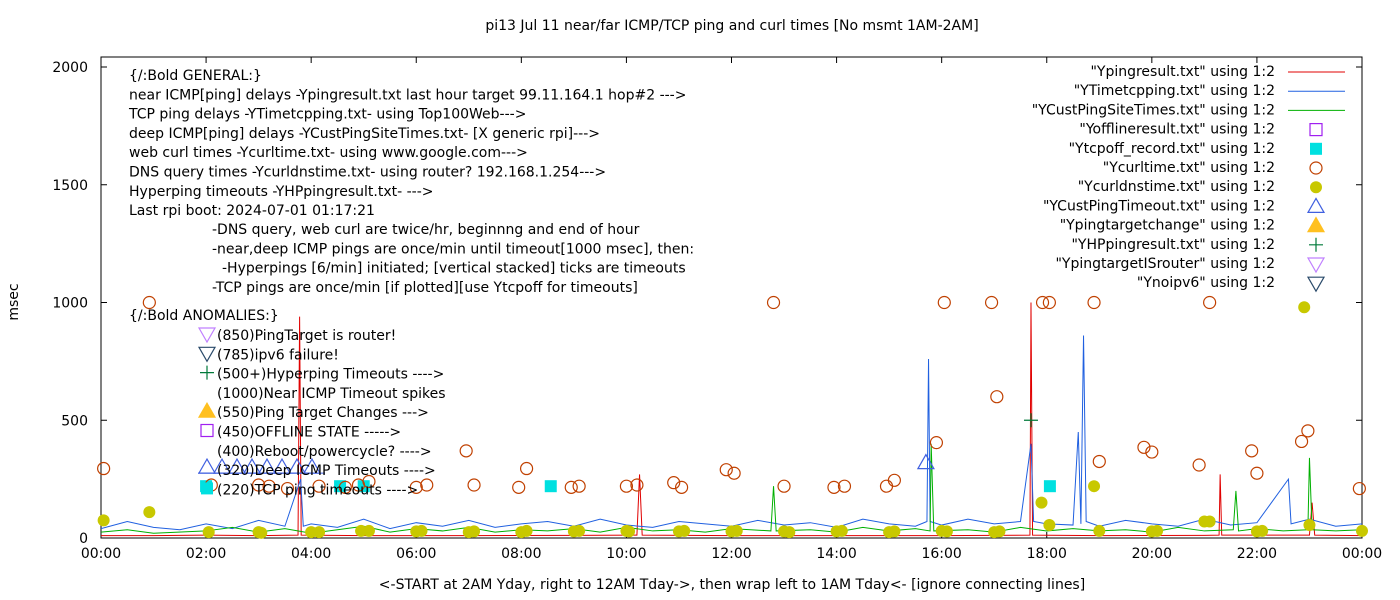 The width and height of the screenshot is (1400, 600). I want to click on legend-label: "YTimetcpping.txt" using 1:2, so click(1174, 91).